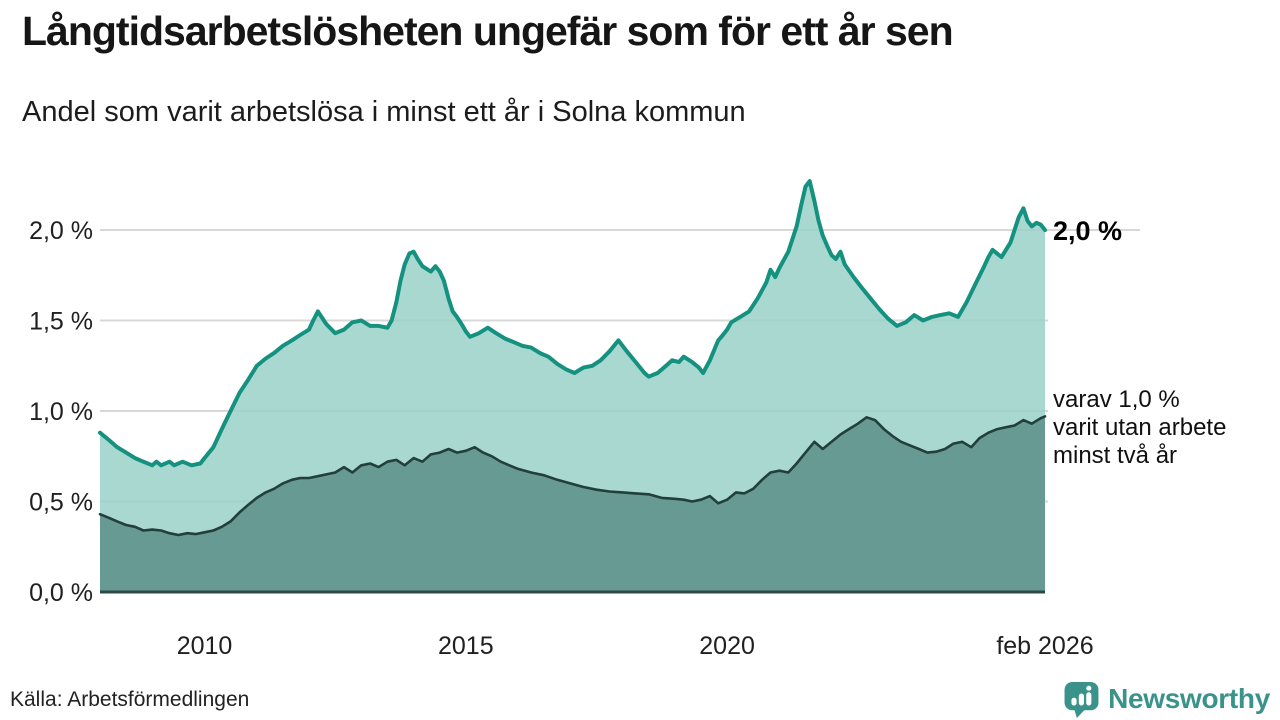  I want to click on source-note: Källa: Arbetsförmedlingen, so click(130, 699).